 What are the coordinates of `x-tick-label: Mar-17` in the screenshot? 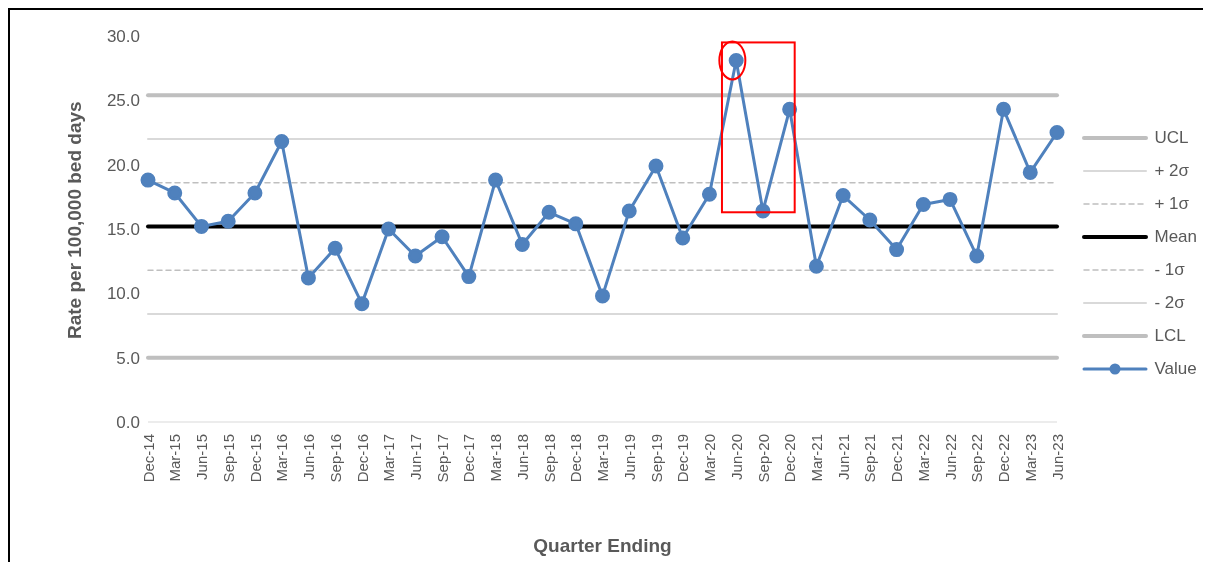 It's located at (389, 458).